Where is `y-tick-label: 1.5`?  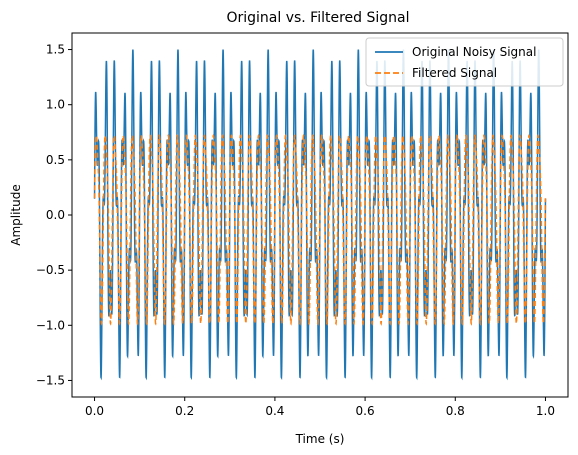 y-tick-label: 1.5 is located at coordinates (55, 50).